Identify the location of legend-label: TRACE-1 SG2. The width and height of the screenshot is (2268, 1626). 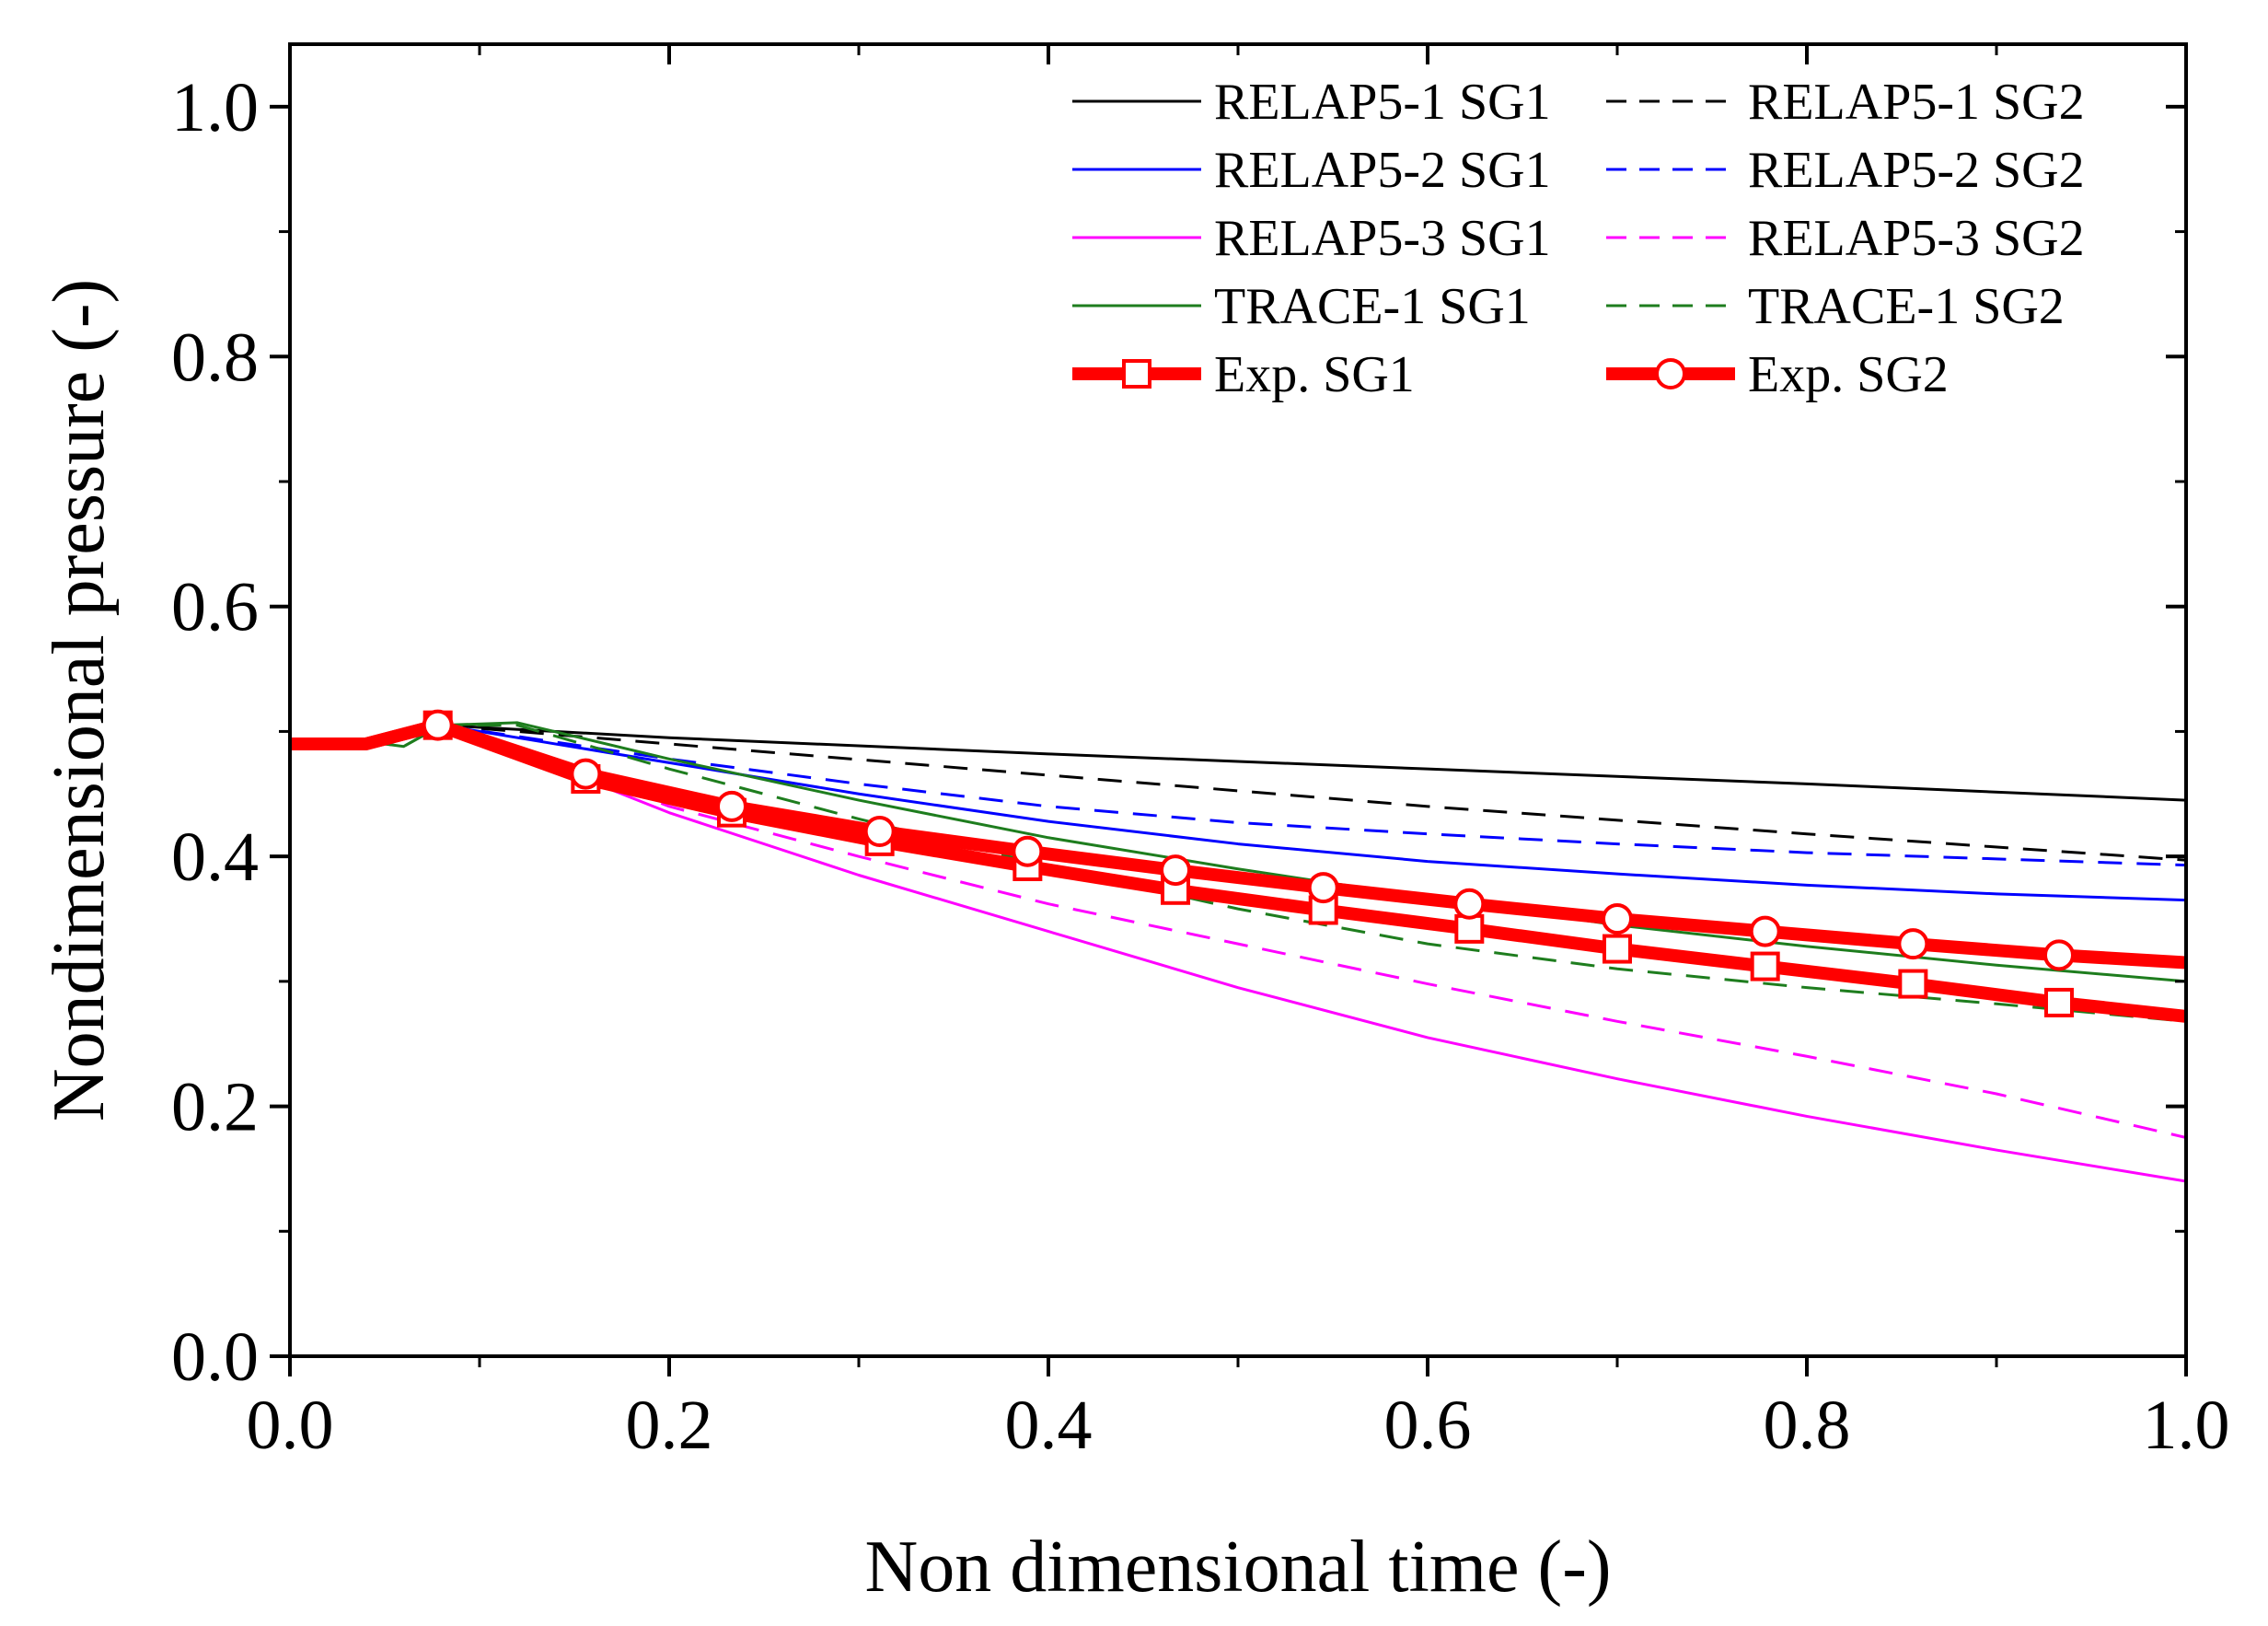
(1906, 306).